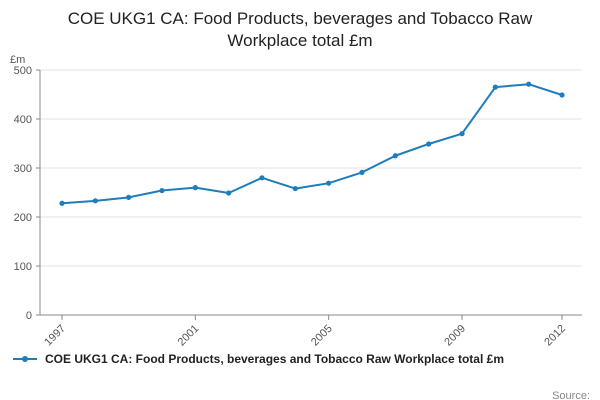 The width and height of the screenshot is (600, 400). What do you see at coordinates (18, 60) in the screenshot?
I see `y-axis-label: £m` at bounding box center [18, 60].